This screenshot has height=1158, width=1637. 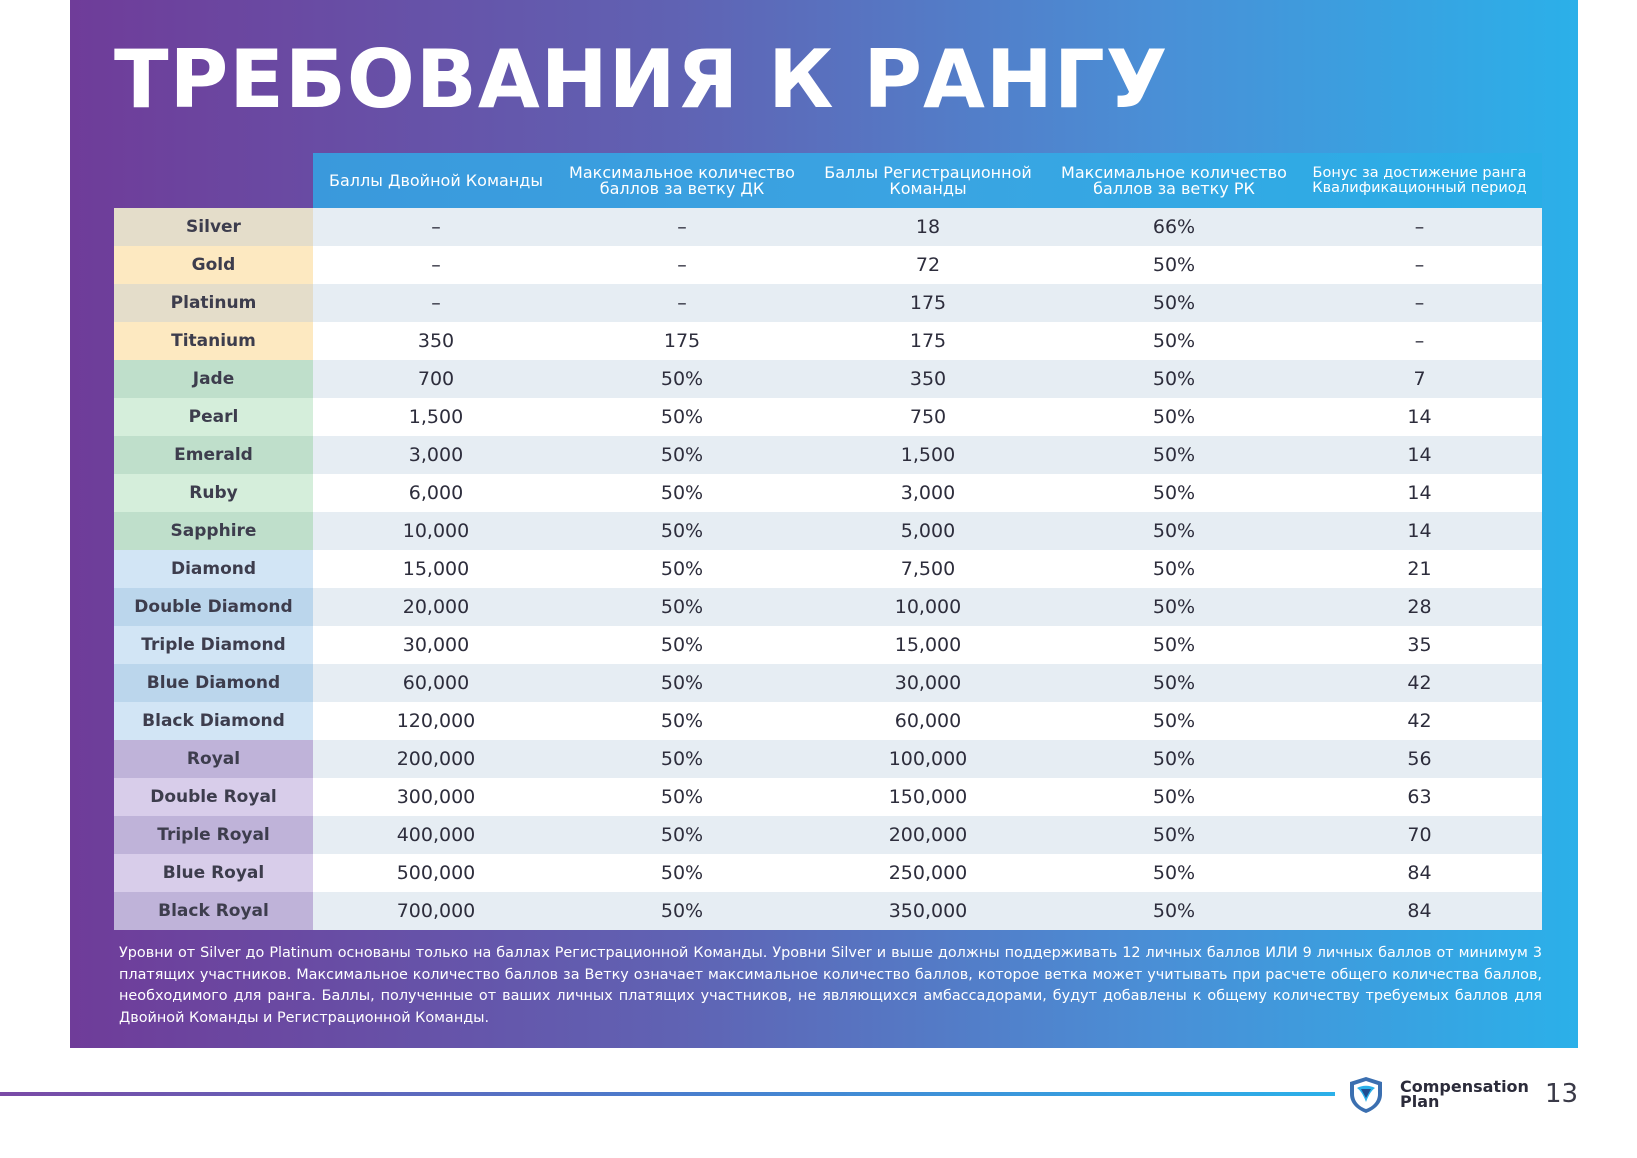 I want to click on row-values: 3,000 50% 1,500 50% 14, so click(x=927, y=455).